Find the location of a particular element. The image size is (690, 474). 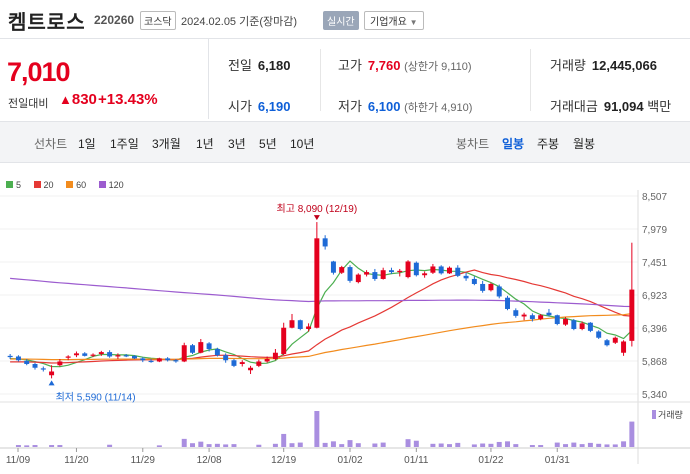

high-arrow-icon is located at coordinates (316, 218).